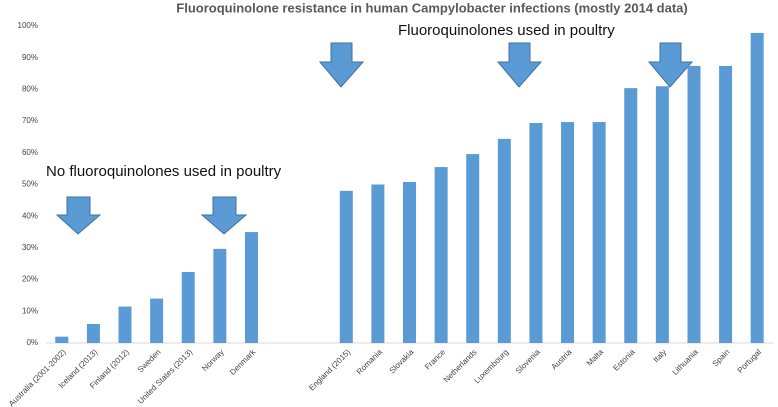  What do you see at coordinates (30, 215) in the screenshot?
I see `y-tick-label: 40%` at bounding box center [30, 215].